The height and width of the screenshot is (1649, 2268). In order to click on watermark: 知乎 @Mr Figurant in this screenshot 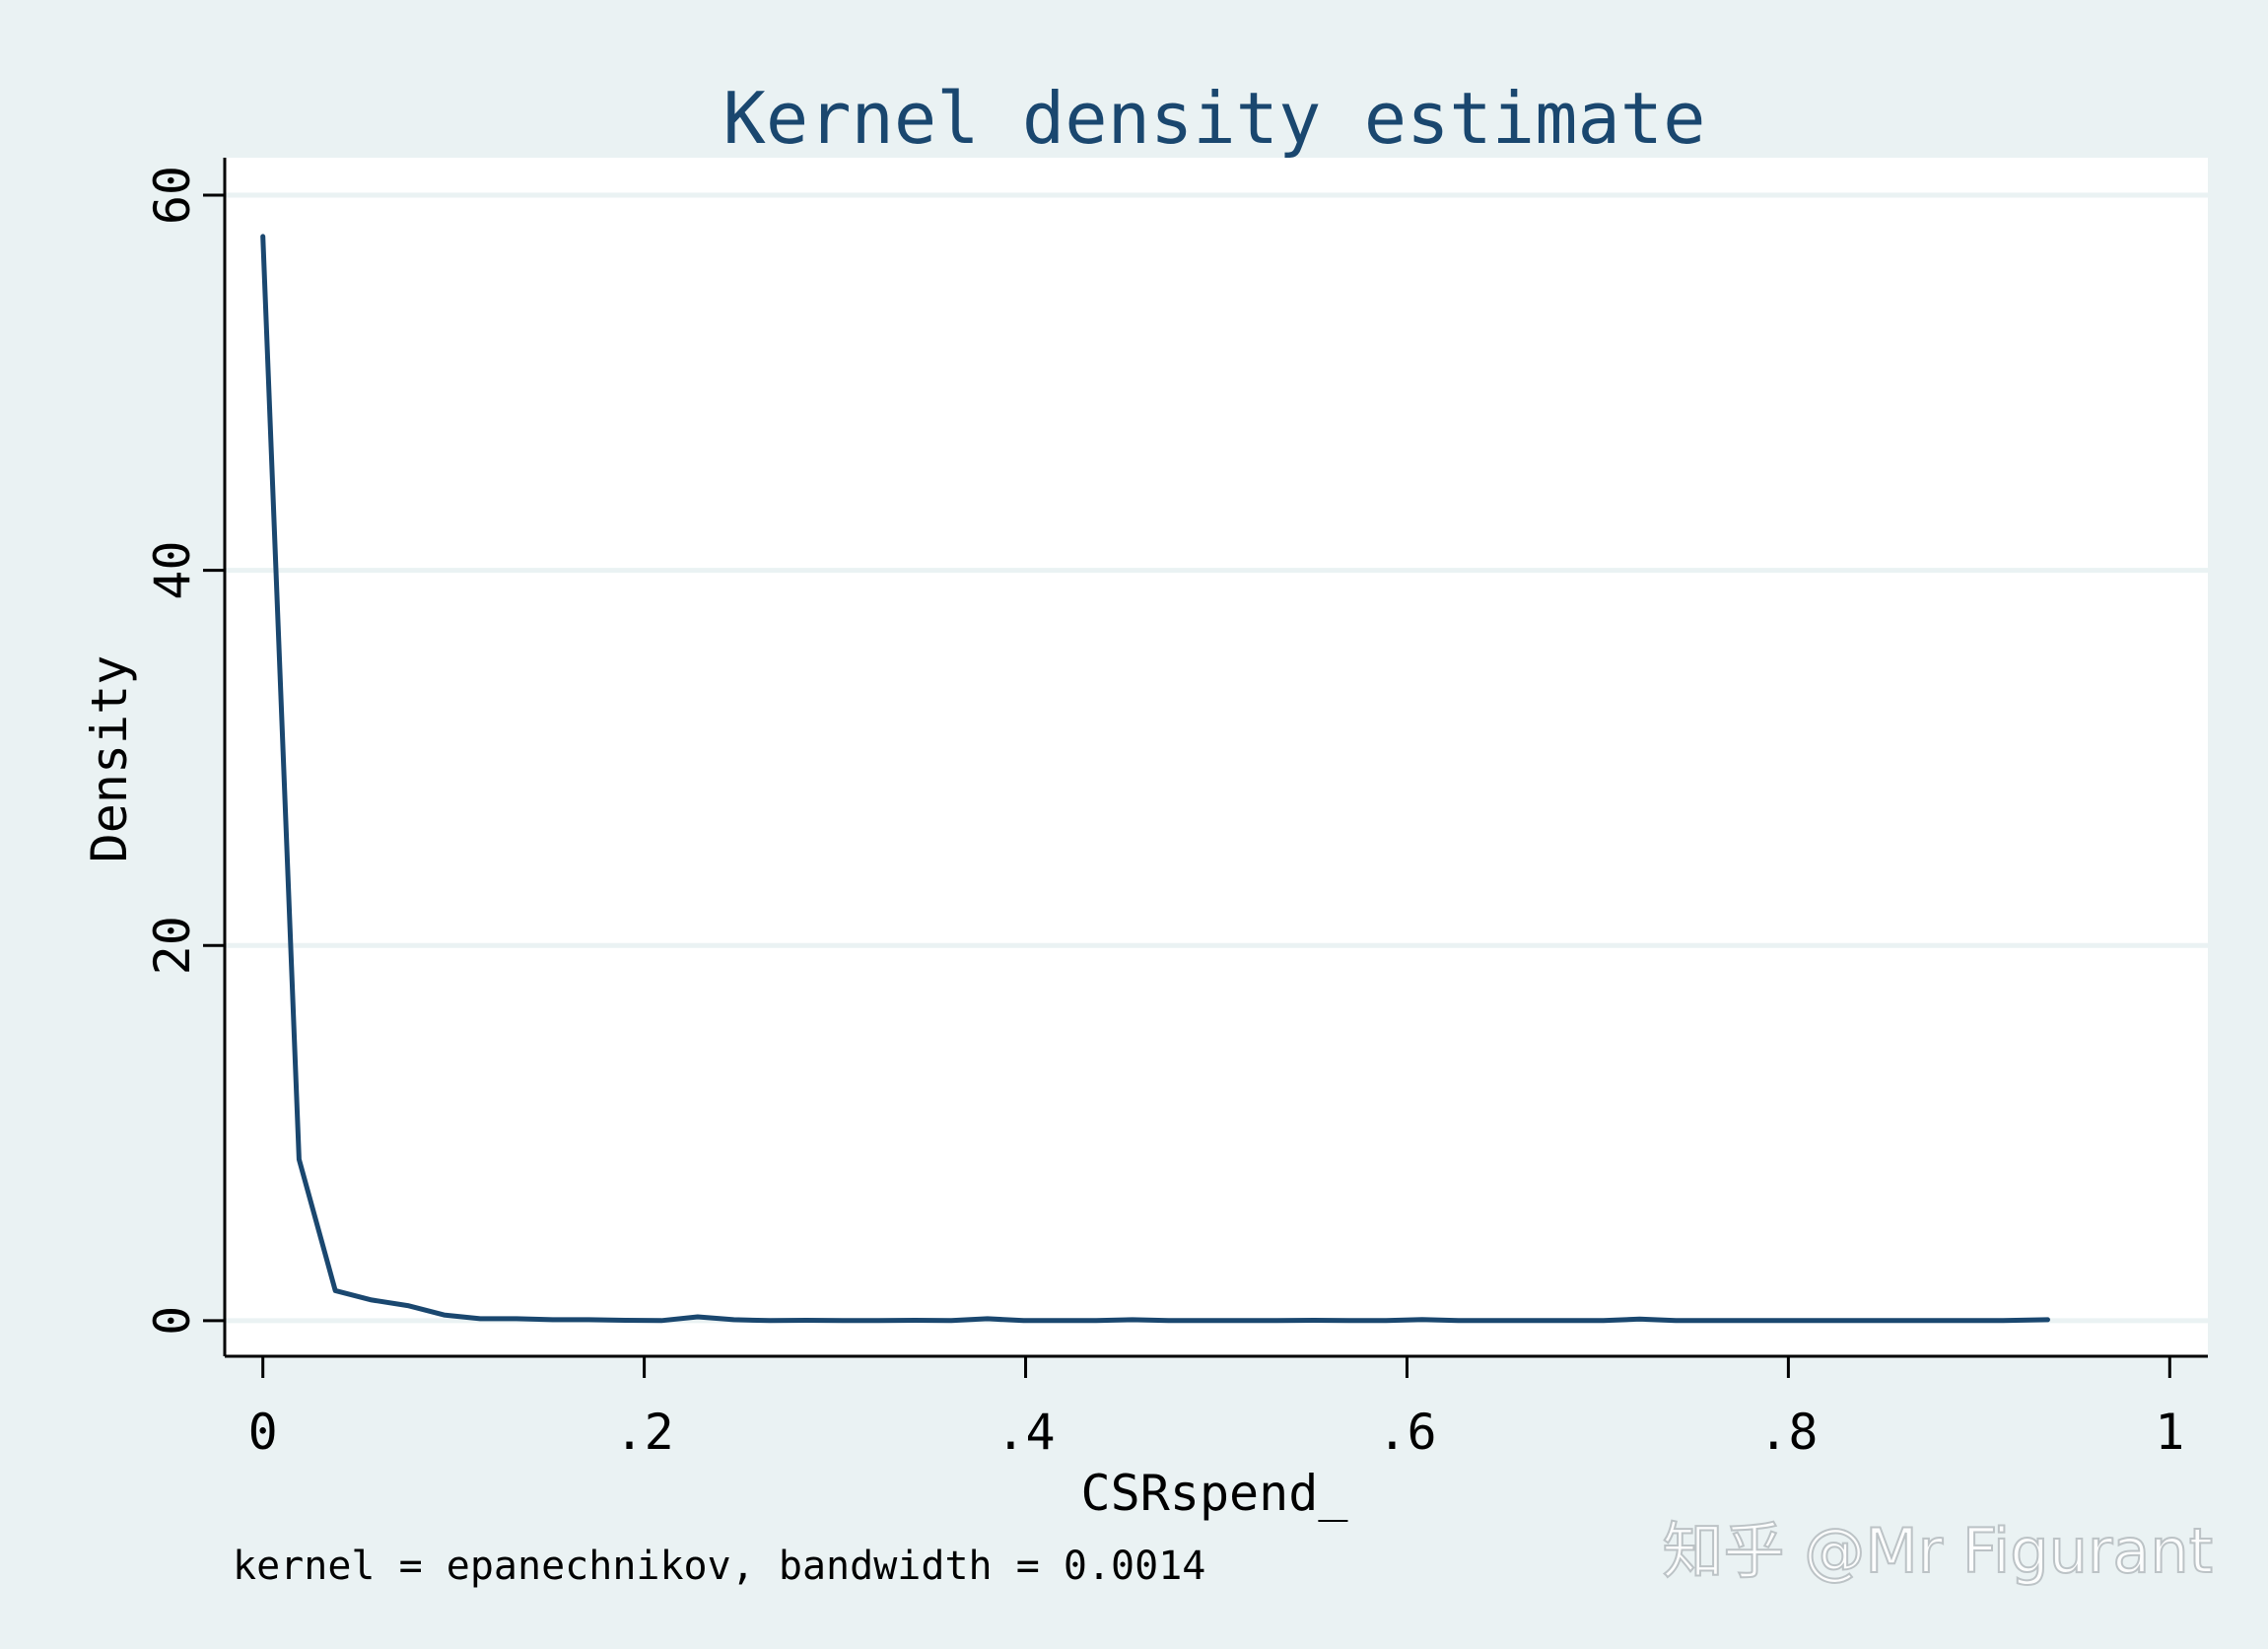, I will do `click(1938, 1551)`.